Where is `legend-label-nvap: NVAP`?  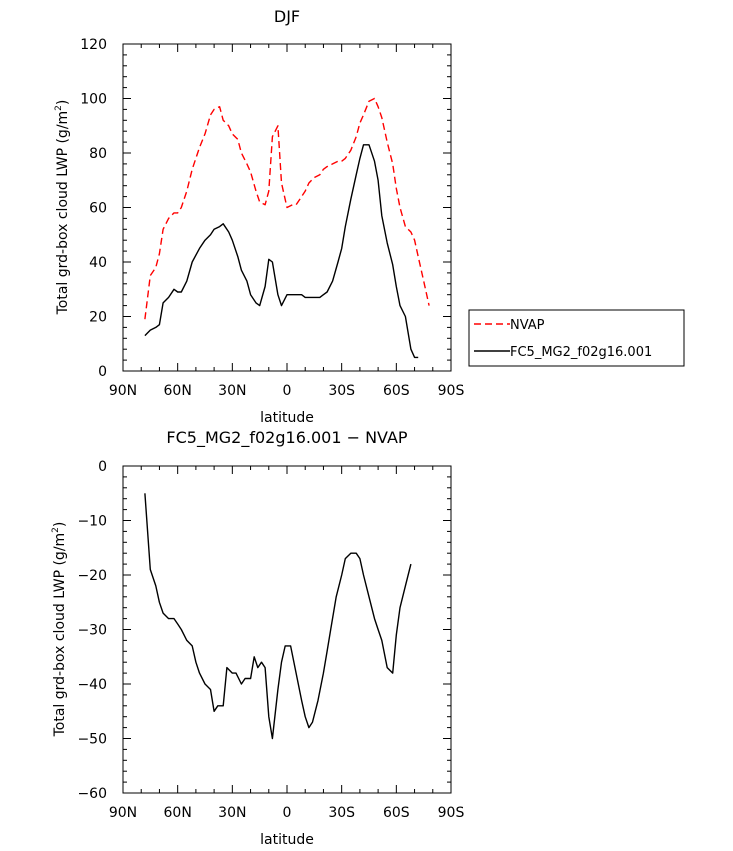
legend-label-nvap: NVAP is located at coordinates (527, 325).